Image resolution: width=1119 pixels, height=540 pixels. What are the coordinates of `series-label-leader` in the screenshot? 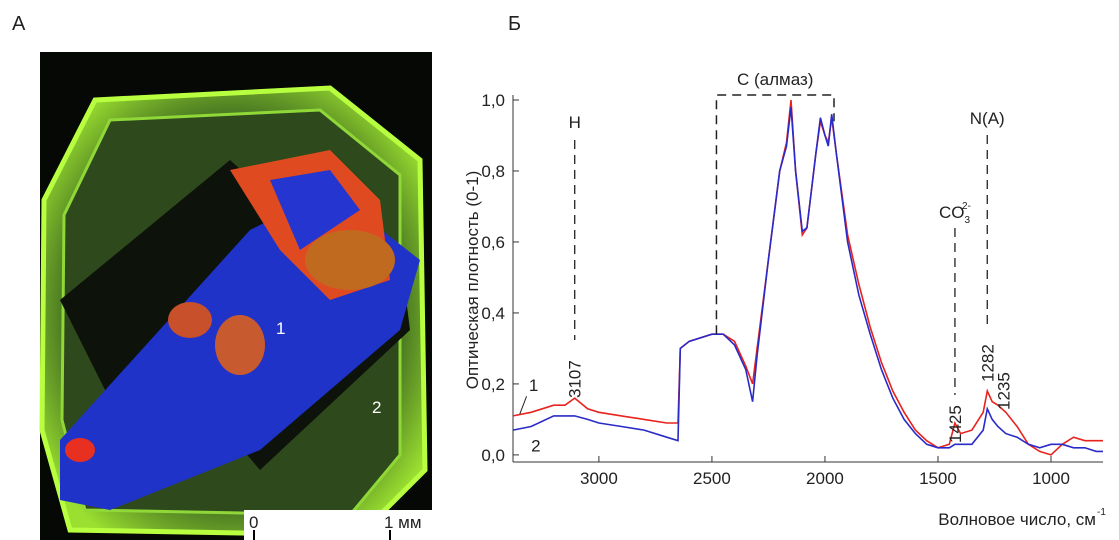 It's located at (523, 405).